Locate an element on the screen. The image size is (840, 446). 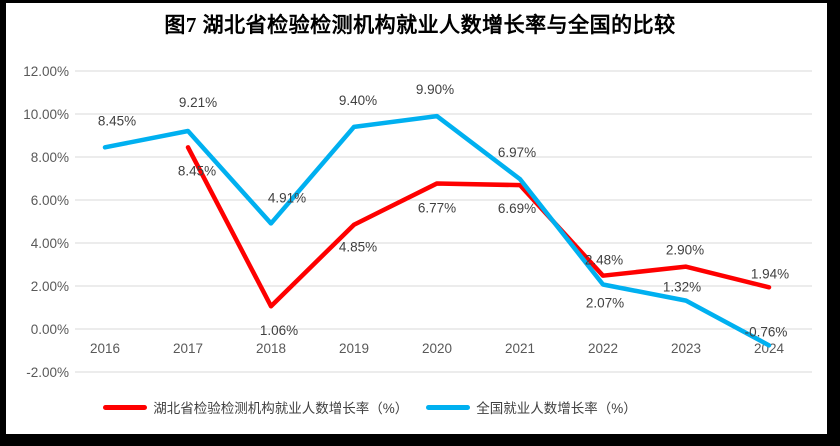
data-label: 1.32% is located at coordinates (682, 287).